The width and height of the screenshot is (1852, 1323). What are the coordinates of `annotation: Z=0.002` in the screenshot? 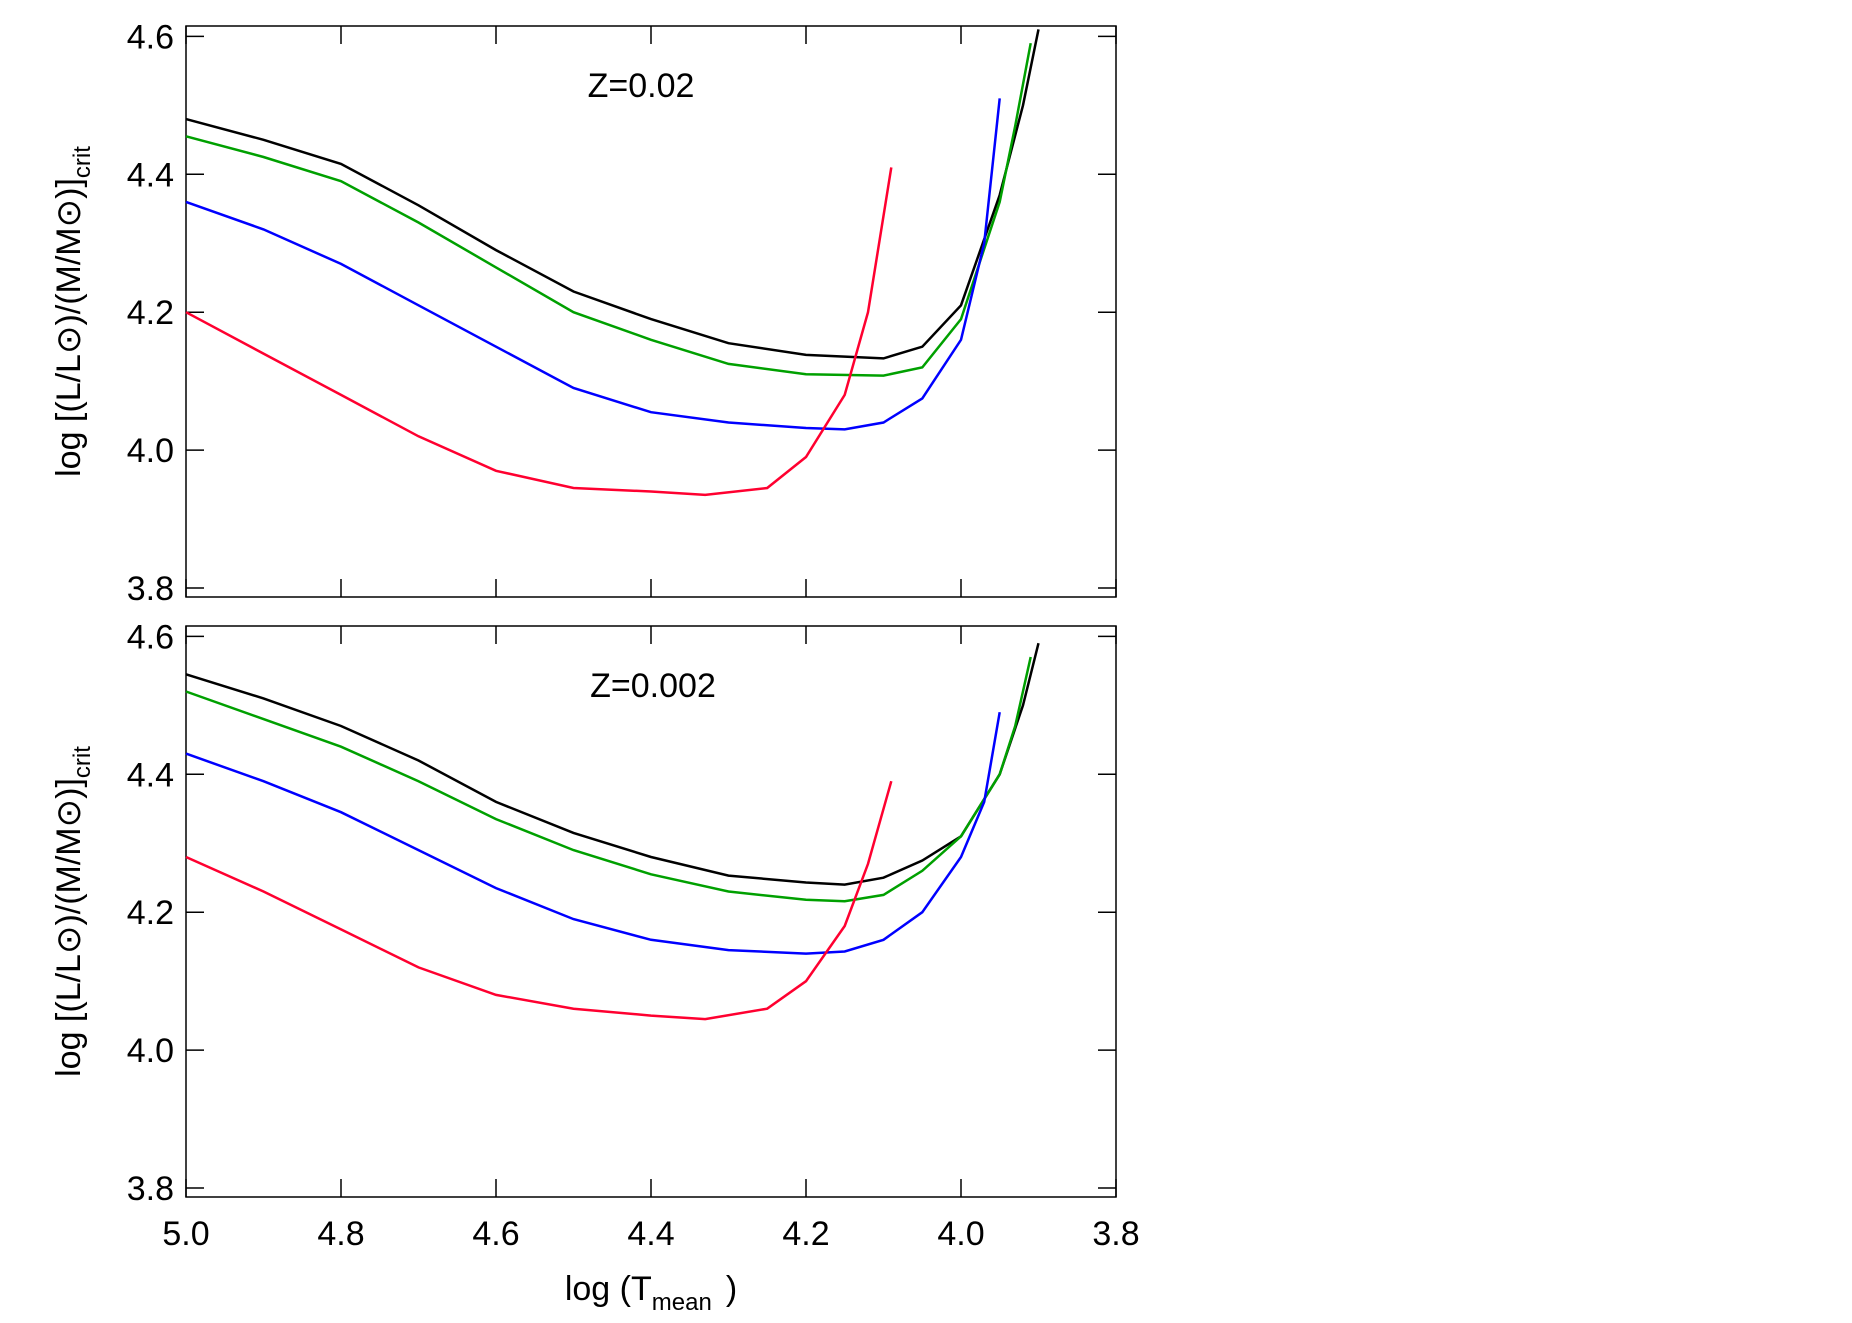 It's located at (653, 686).